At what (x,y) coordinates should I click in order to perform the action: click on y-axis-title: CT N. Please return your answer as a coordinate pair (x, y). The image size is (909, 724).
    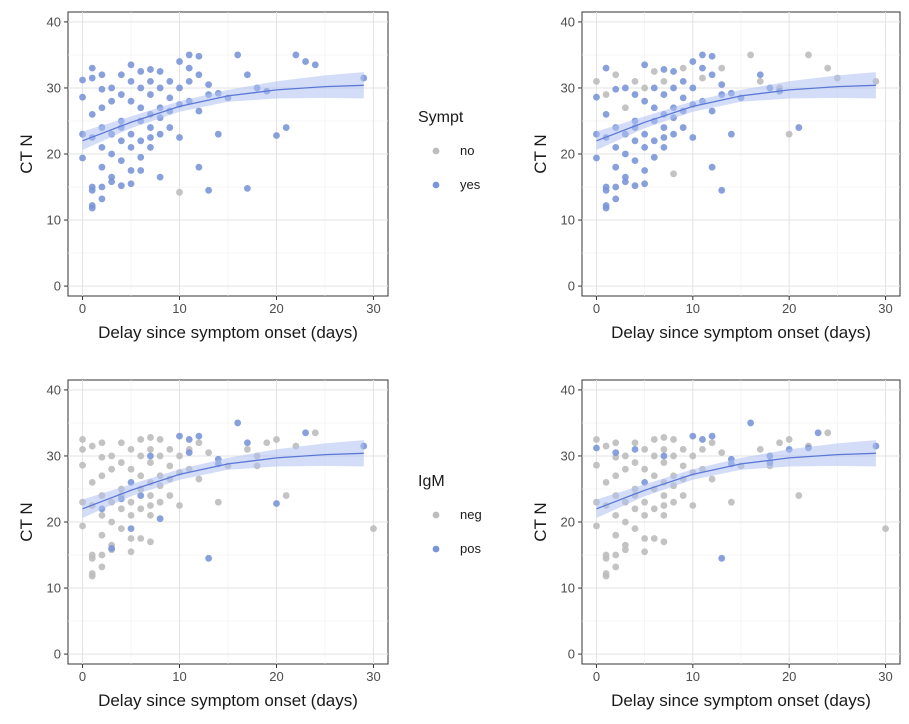
    Looking at the image, I should click on (540, 153).